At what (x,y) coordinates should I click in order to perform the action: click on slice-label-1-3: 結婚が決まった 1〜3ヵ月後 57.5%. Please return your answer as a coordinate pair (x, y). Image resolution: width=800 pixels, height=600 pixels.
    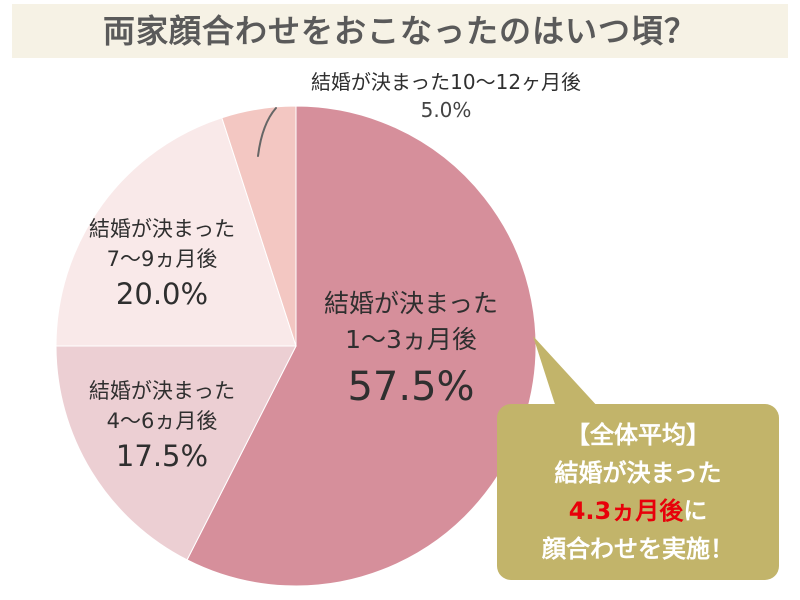
    Looking at the image, I should click on (411, 351).